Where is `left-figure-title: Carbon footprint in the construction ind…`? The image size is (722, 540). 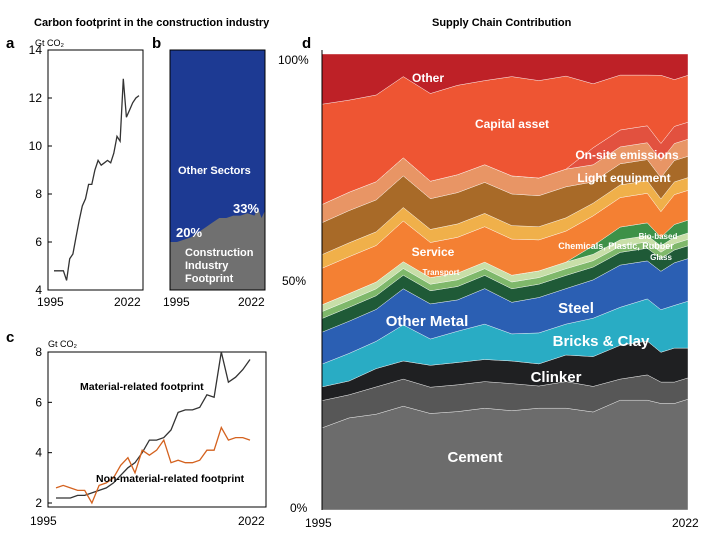 left-figure-title: Carbon footprint in the construction ind… is located at coordinates (152, 23).